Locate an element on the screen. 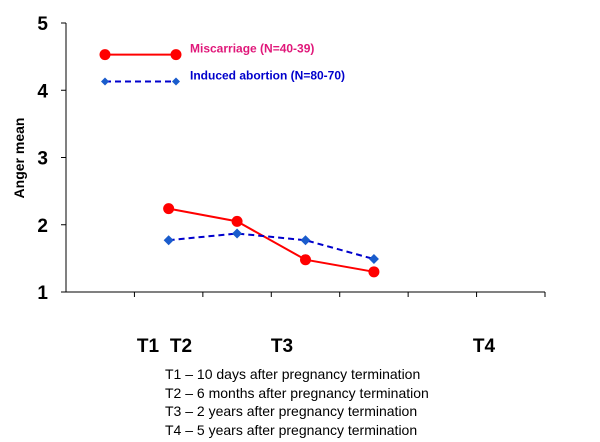  y-tick-label: 5 is located at coordinates (42, 24).